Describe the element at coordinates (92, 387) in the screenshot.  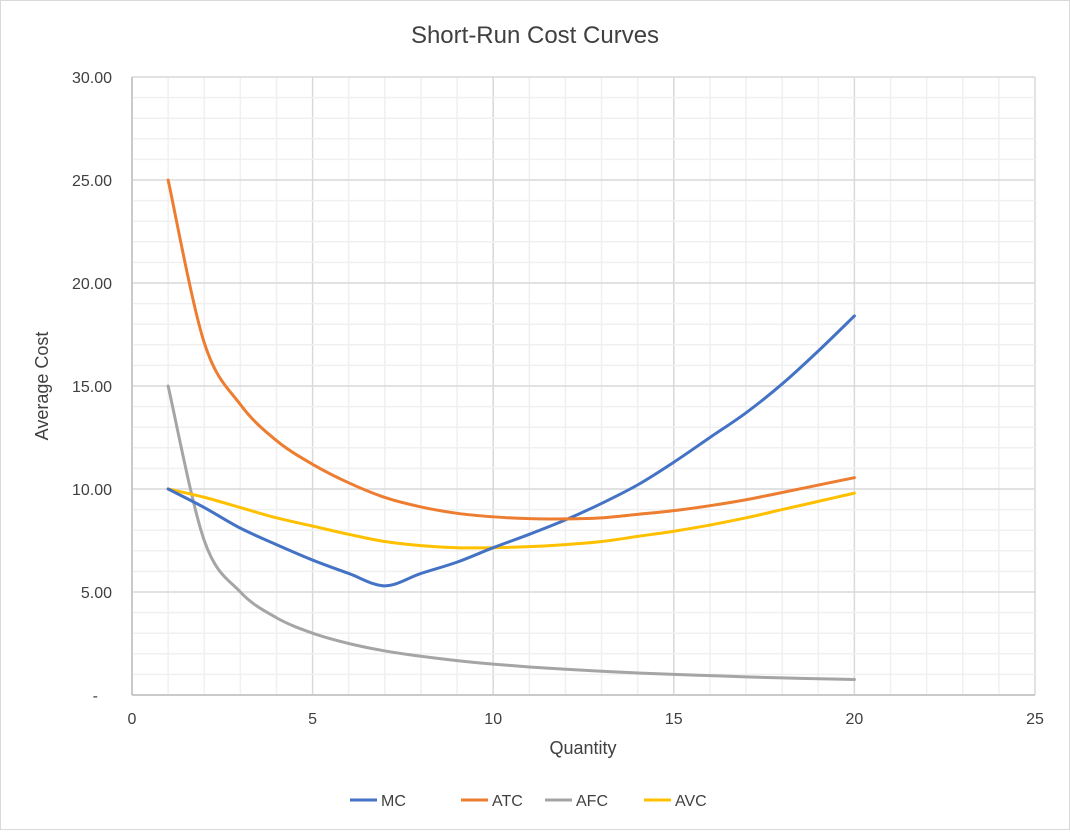
I see `y-tick-label: 15.00` at that location.